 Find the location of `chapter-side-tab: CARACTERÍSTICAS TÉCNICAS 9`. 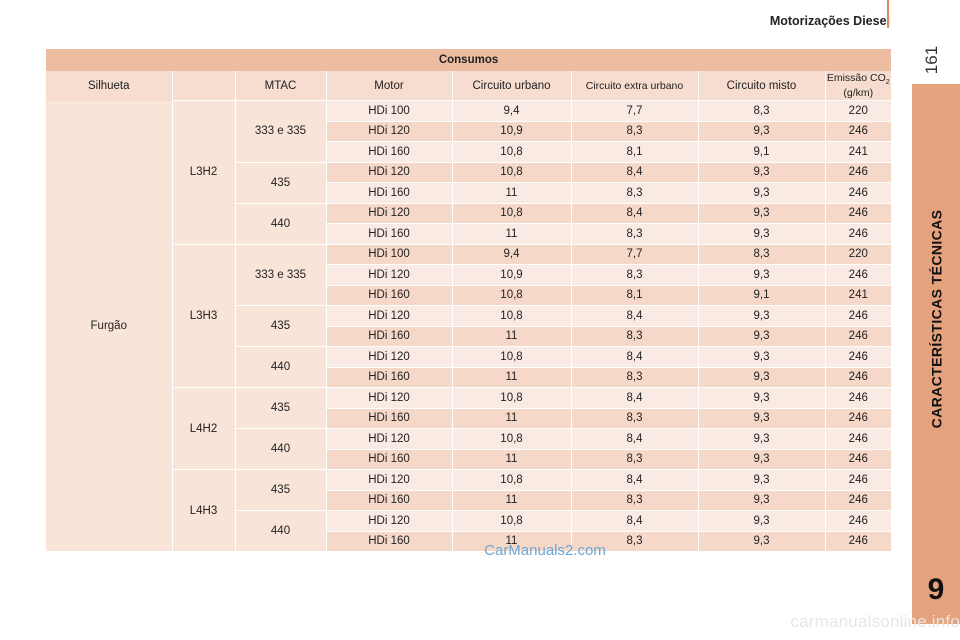

chapter-side-tab: CARACTERÍSTICAS TÉCNICAS 9 is located at coordinates (936, 354).